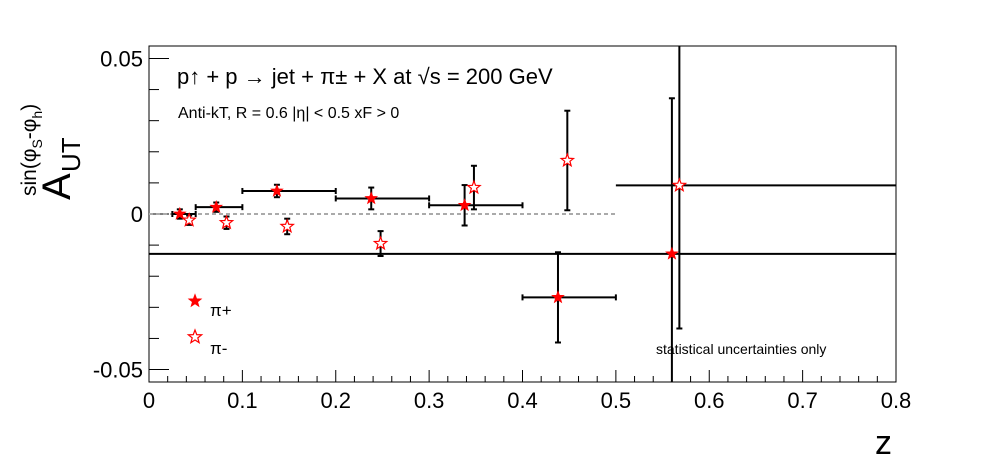 This screenshot has width=996, height=472. What do you see at coordinates (57, 186) in the screenshot?
I see `y-axis-title-main: A` at bounding box center [57, 186].